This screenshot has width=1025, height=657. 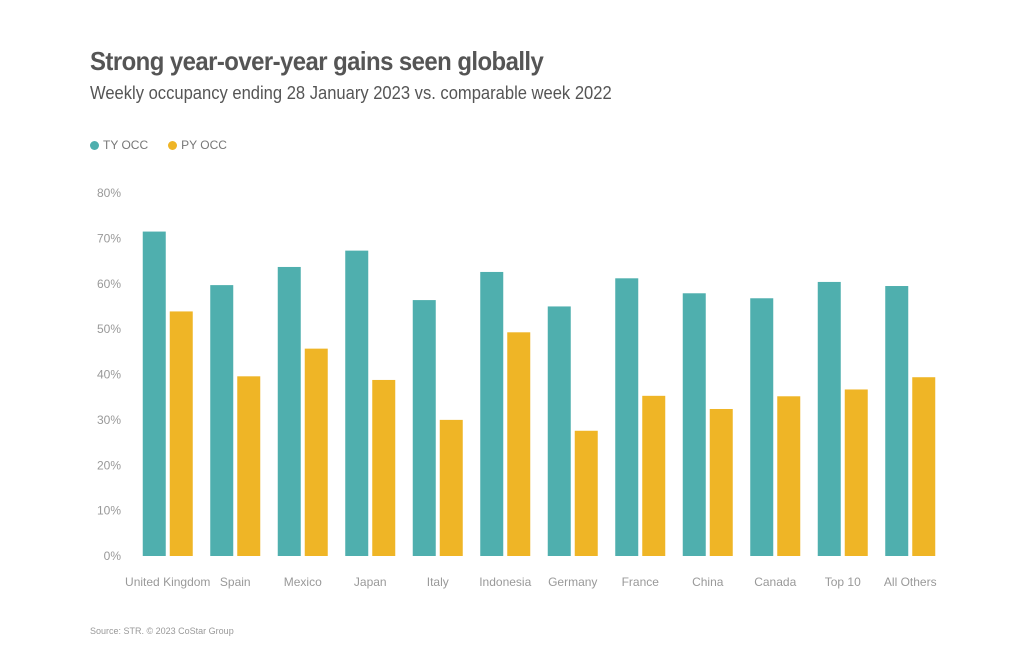 I want to click on y-tick-label: 10%, so click(x=109, y=511).